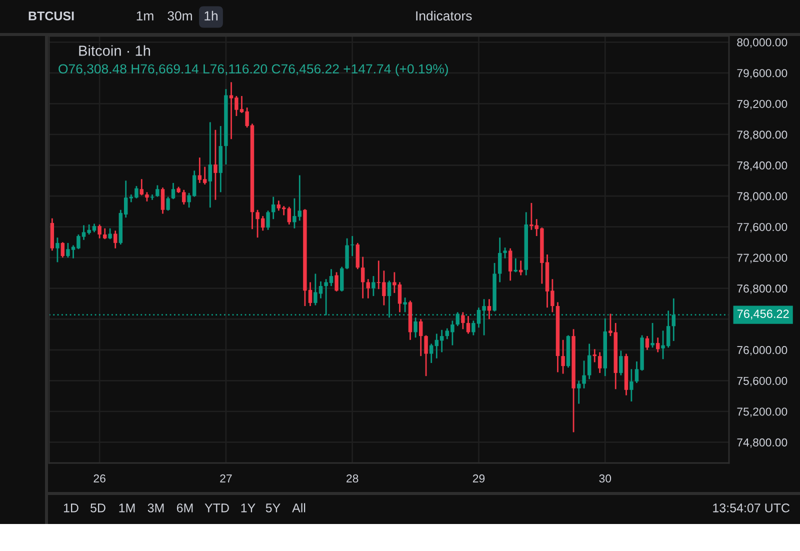 This screenshot has width=800, height=551. What do you see at coordinates (127, 508) in the screenshot?
I see `text: 1M` at bounding box center [127, 508].